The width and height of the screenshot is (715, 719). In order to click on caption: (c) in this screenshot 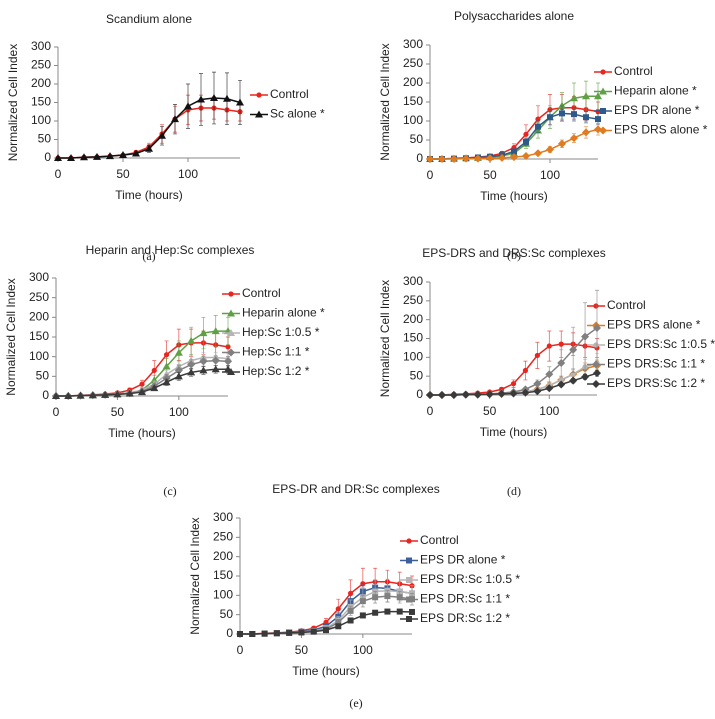, I will do `click(169, 491)`.